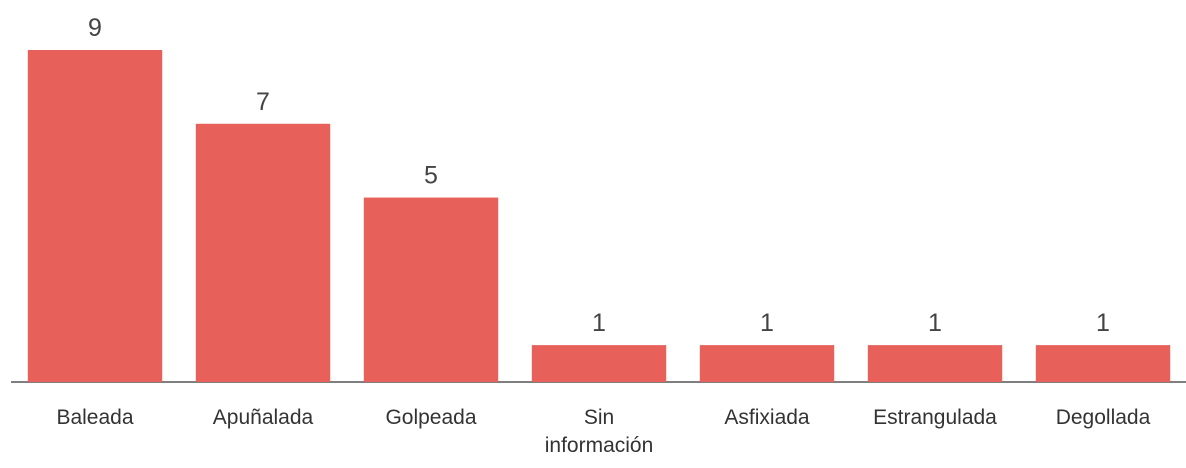  Describe the element at coordinates (95, 417) in the screenshot. I see `x-tick-label: Baleada` at that location.